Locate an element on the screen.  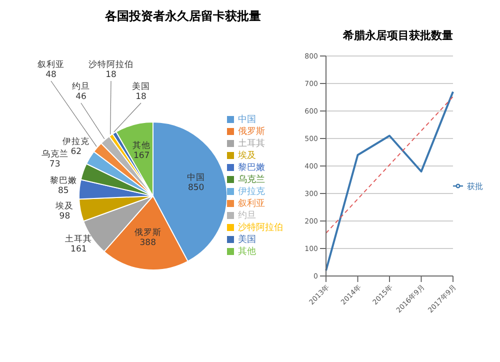
legend-label: 约旦 is located at coordinates (247, 216).